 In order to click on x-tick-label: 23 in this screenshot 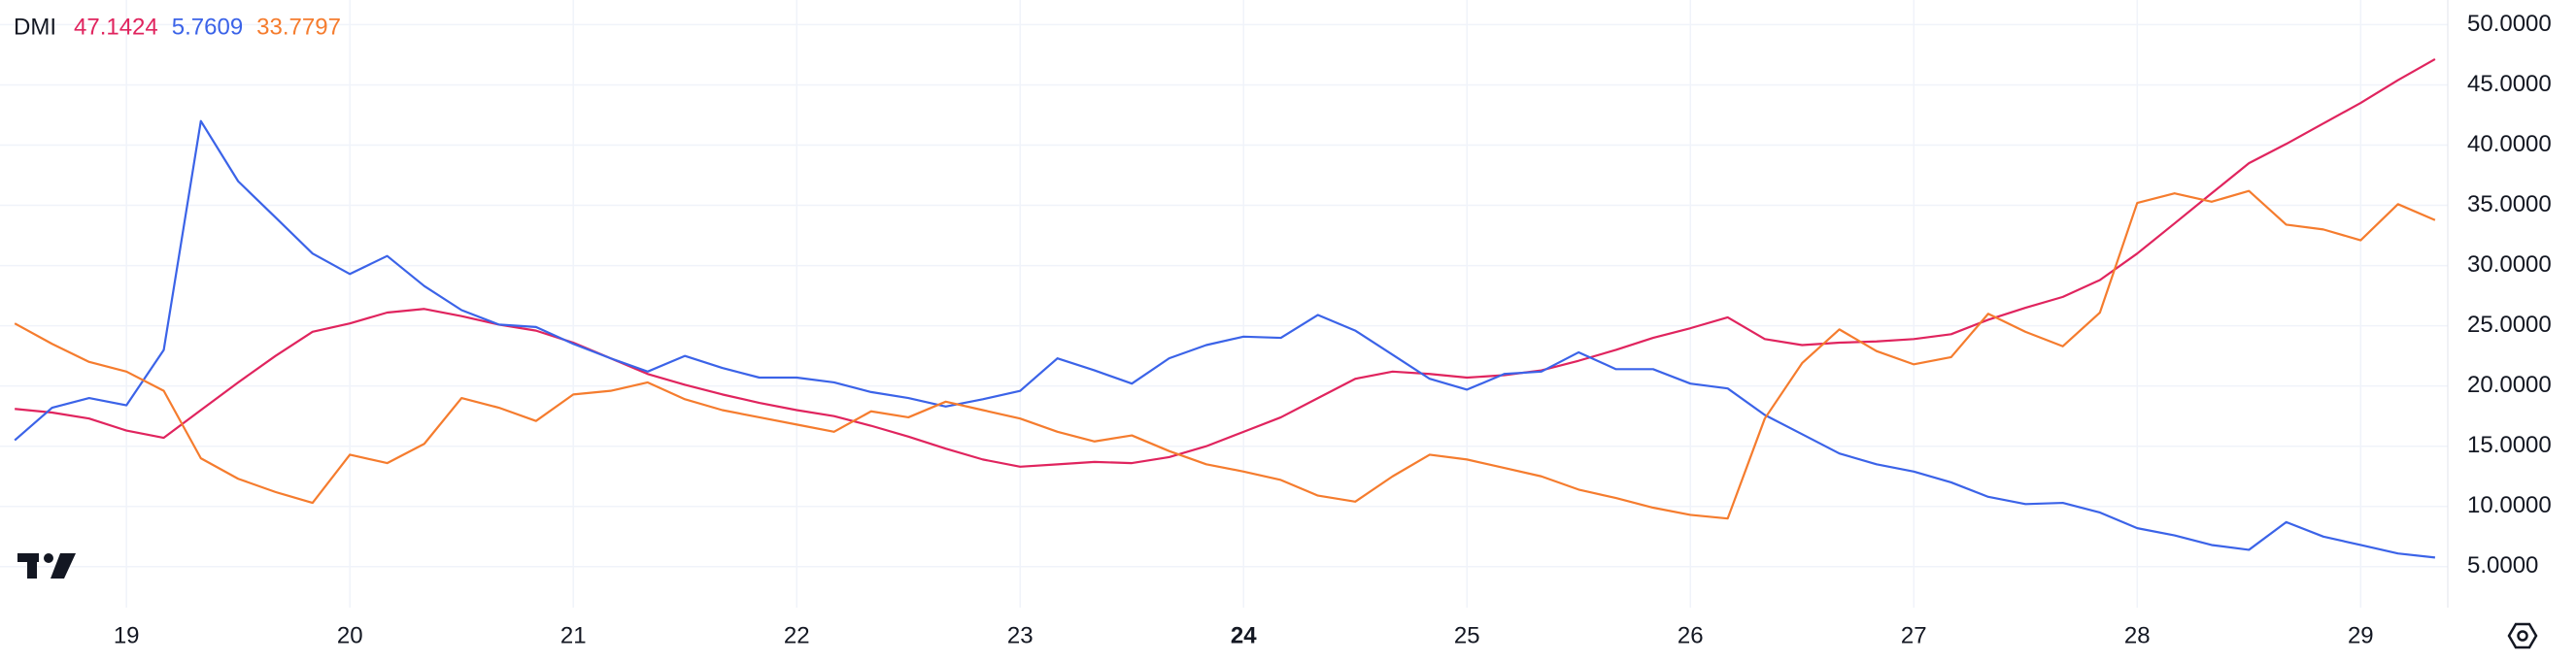, I will do `click(1020, 635)`.